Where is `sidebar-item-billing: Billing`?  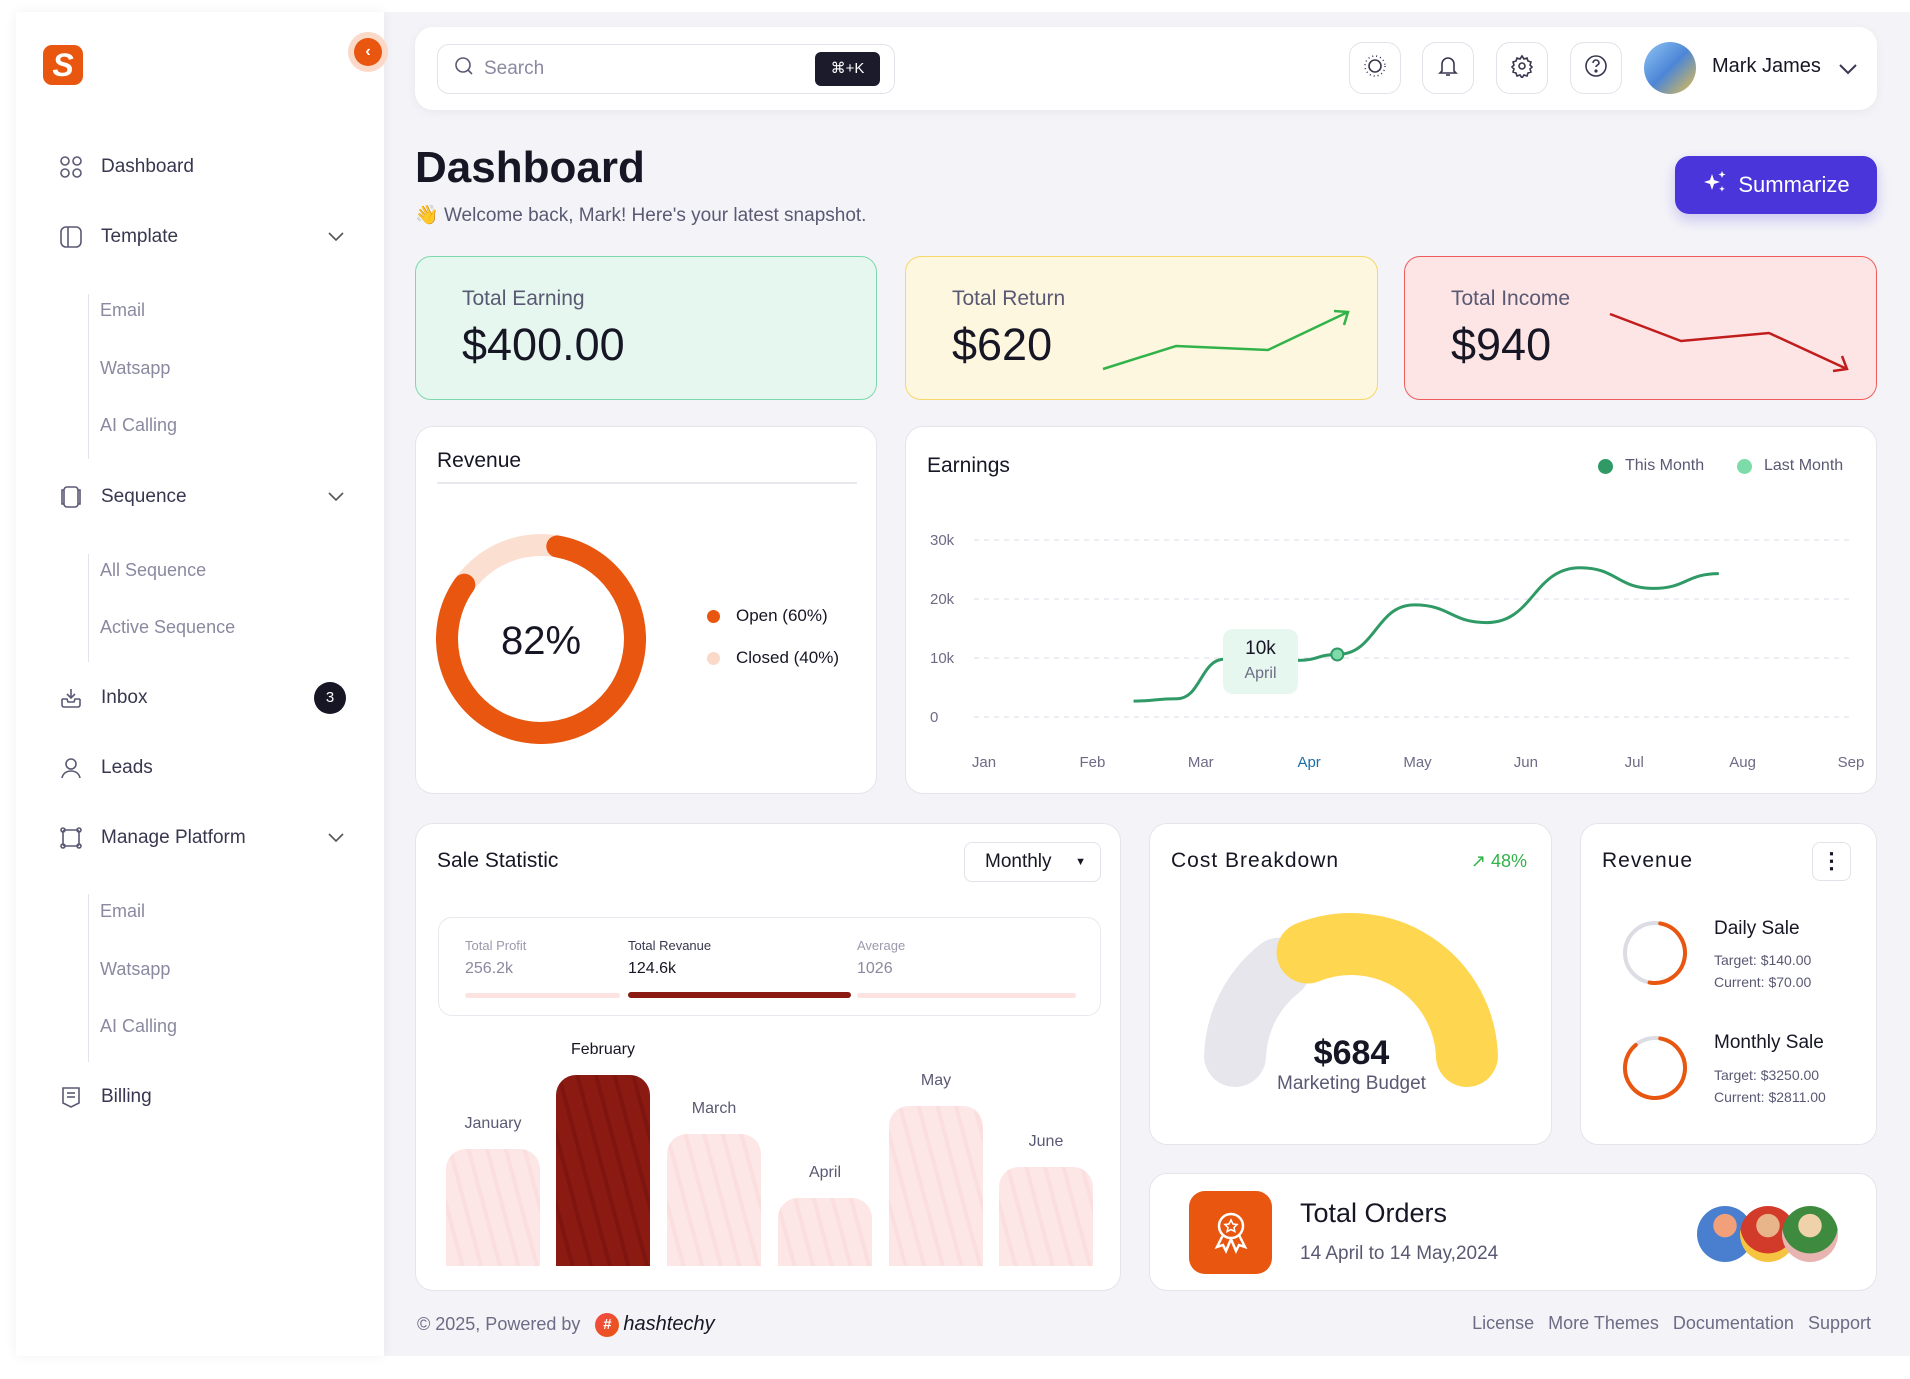
sidebar-item-billing: Billing is located at coordinates (206, 1097).